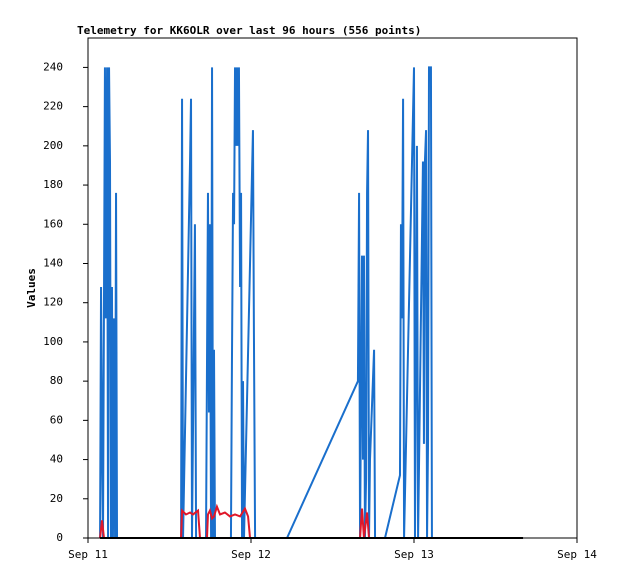 This screenshot has height=583, width=618. What do you see at coordinates (53, 66) in the screenshot?
I see `y-tick-label: 240` at bounding box center [53, 66].